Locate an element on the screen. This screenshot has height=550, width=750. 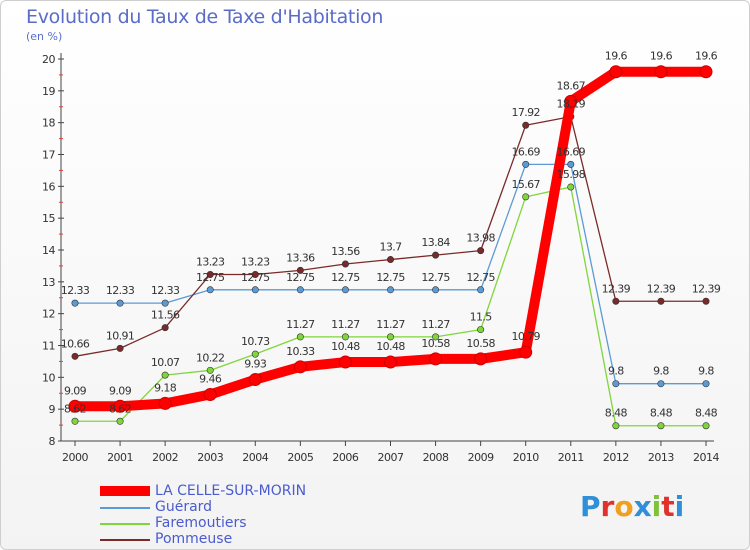
data-label: 15.67 is located at coordinates (525, 184).